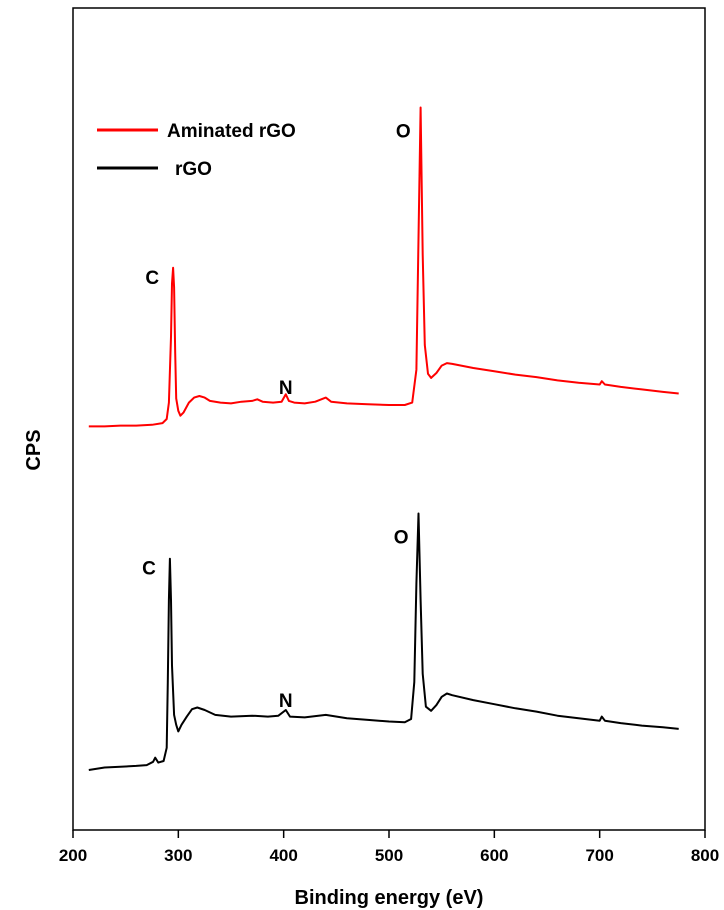 The height and width of the screenshot is (910, 724). What do you see at coordinates (403, 131) in the screenshot?
I see `peak-label-o-0: O` at bounding box center [403, 131].